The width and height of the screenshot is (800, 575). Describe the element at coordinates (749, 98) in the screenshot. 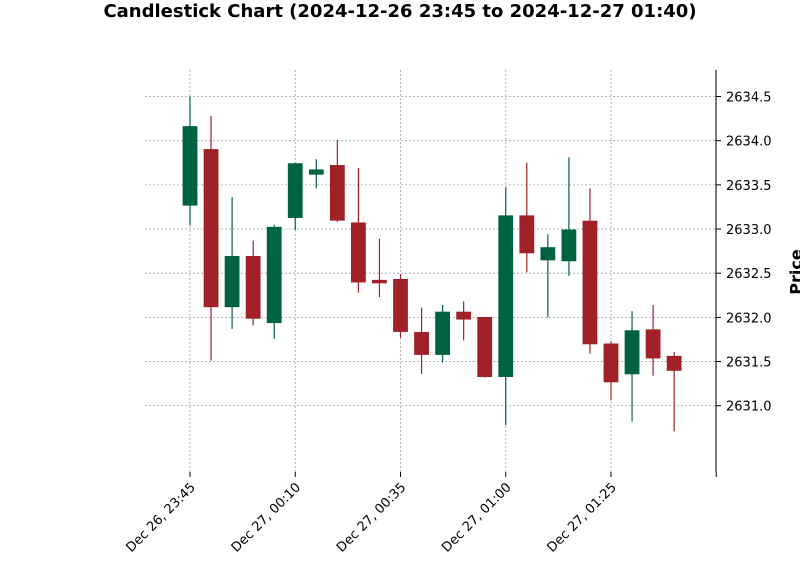

I see `y-tick-label: 2634.5` at that location.